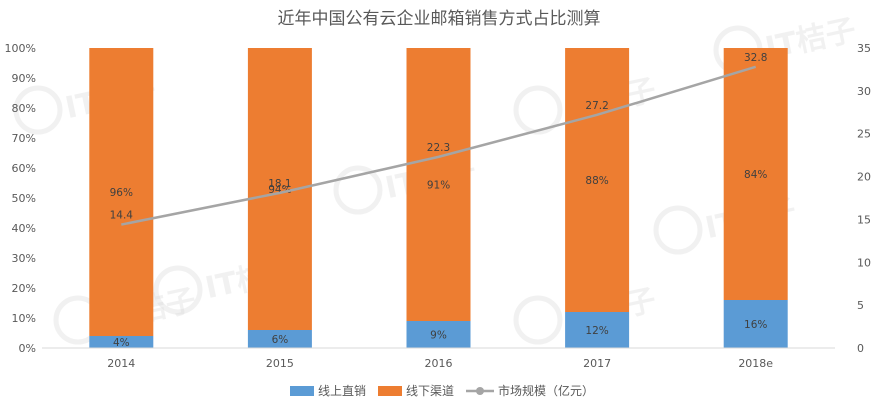 Image resolution: width=878 pixels, height=409 pixels. What do you see at coordinates (596, 106) in the screenshot?
I see `line-data-label: 27.2` at bounding box center [596, 106].